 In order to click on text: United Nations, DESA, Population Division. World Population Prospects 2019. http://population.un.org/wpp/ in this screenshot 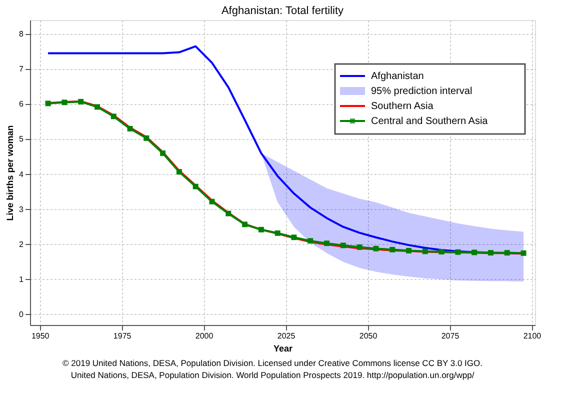, I will do `click(272, 375)`.